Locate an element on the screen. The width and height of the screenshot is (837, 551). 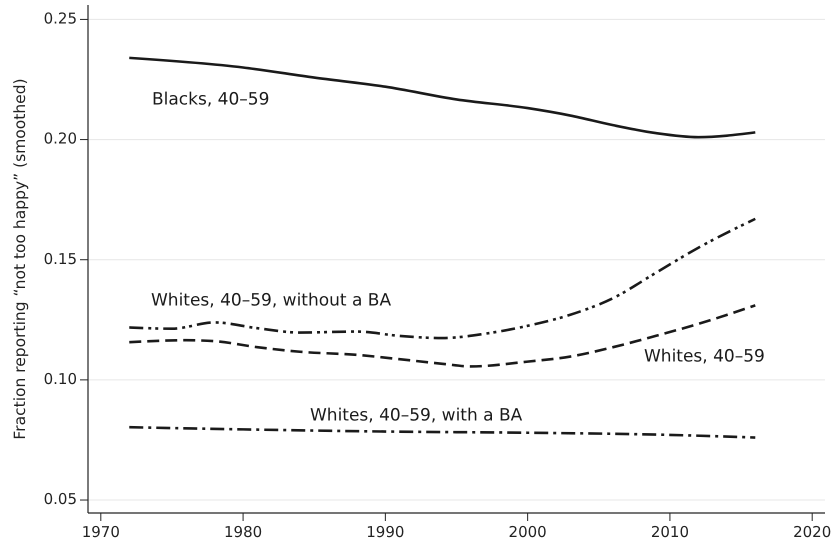
series-label: Whites, 40–59 is located at coordinates (704, 356).